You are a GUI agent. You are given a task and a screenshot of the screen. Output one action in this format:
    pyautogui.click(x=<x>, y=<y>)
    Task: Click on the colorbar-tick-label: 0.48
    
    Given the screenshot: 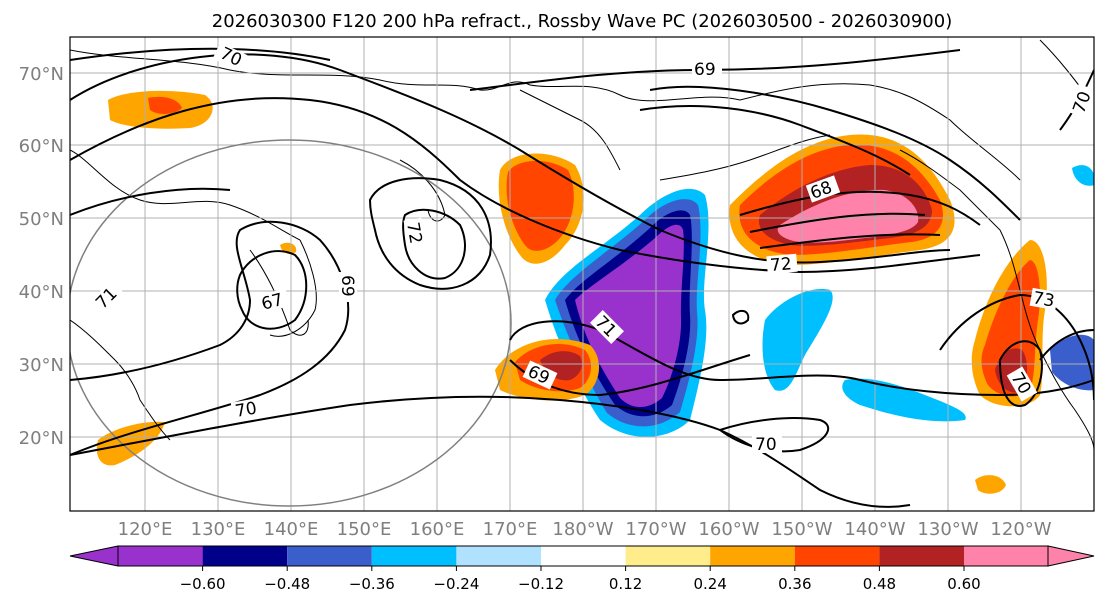 What is the action you would take?
    pyautogui.click(x=879, y=584)
    